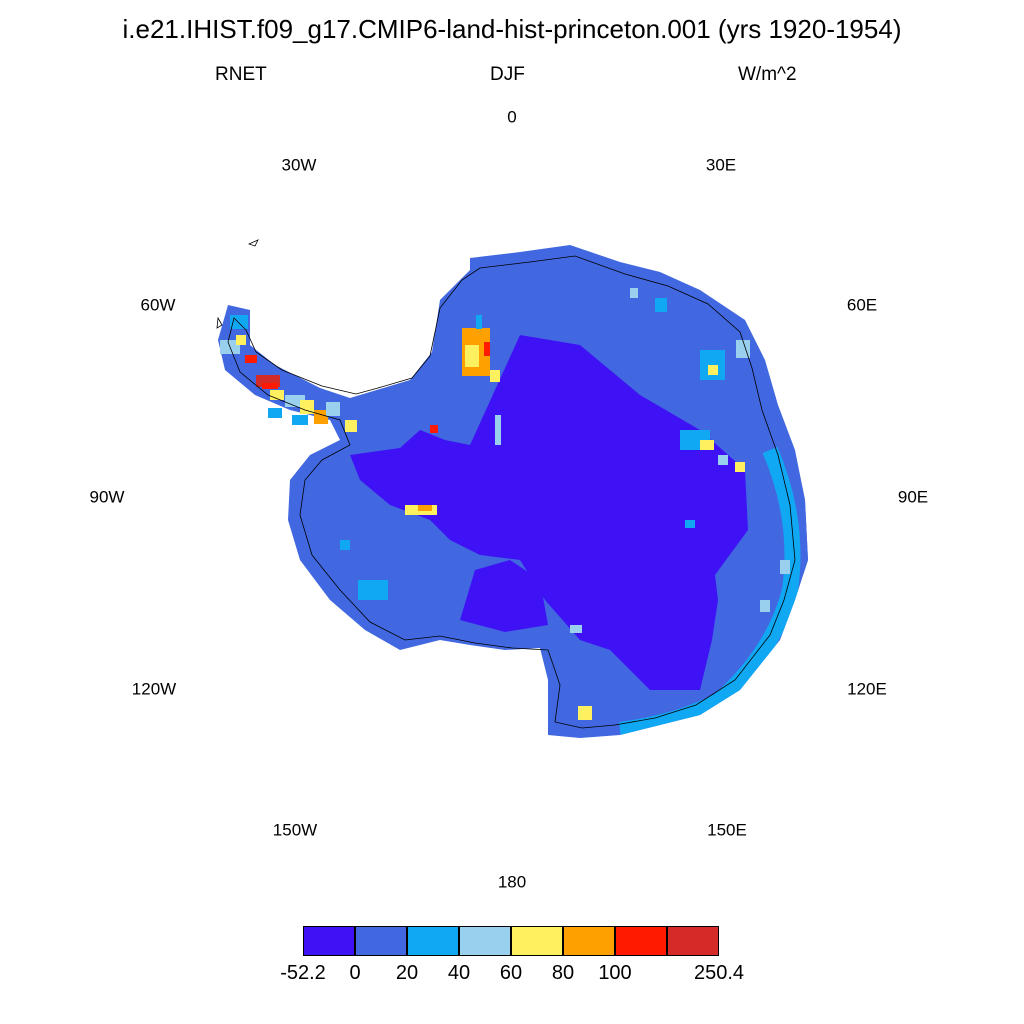  What do you see at coordinates (511, 973) in the screenshot?
I see `colorbar-label-60: 60` at bounding box center [511, 973].